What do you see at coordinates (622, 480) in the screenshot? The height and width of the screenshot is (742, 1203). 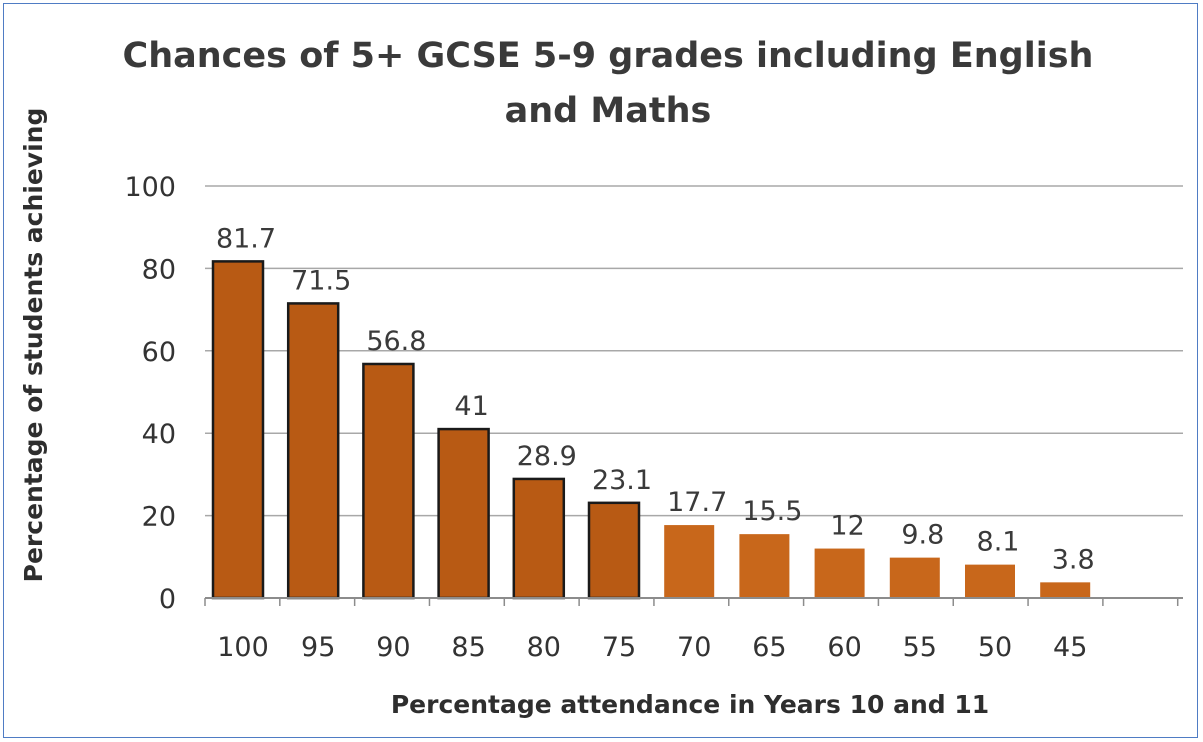 I see `data-label: 23.1` at bounding box center [622, 480].